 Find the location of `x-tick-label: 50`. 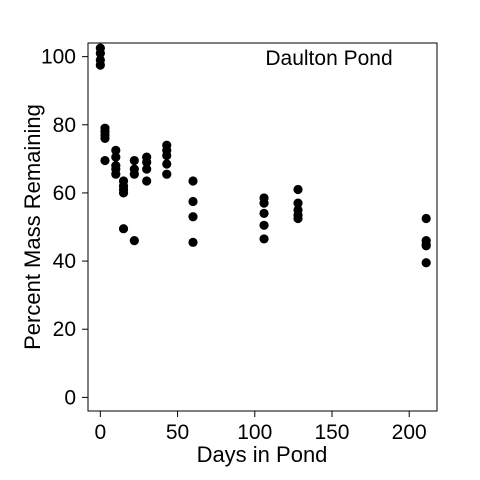

x-tick-label: 50 is located at coordinates (177, 432).